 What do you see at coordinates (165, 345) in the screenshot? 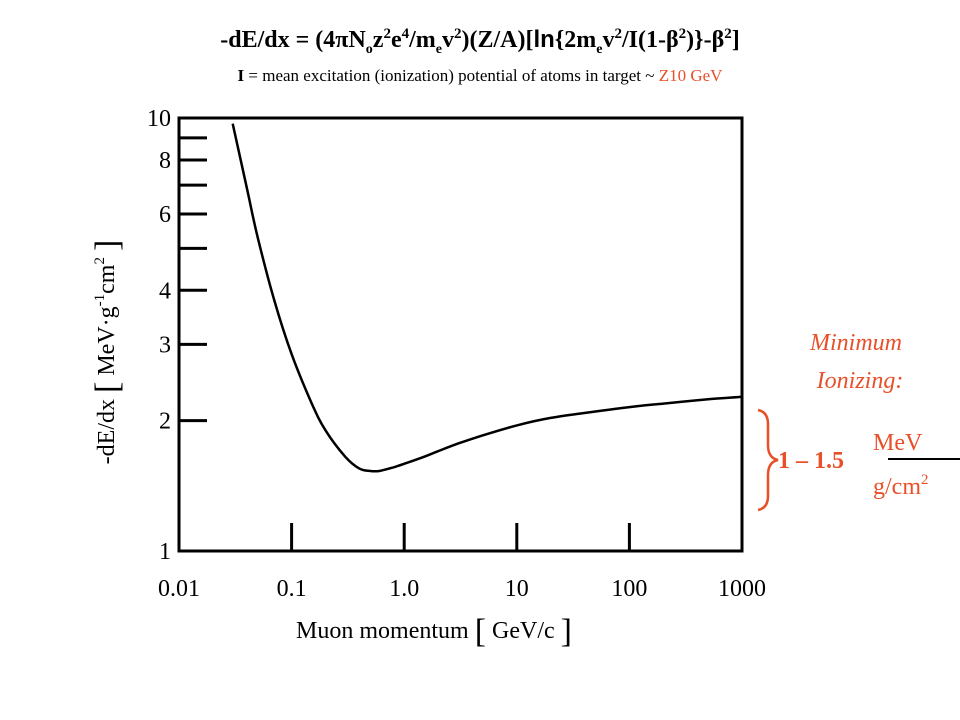
I see `y-tick-label: 3` at bounding box center [165, 345].